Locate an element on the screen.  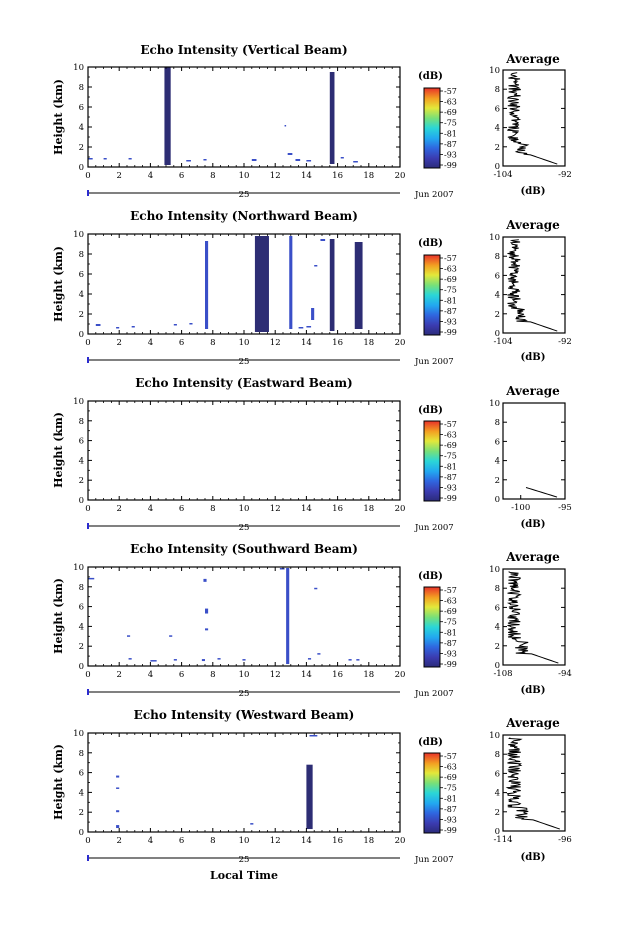
avg-x-tick-label: -92 is located at coordinates (565, 175).